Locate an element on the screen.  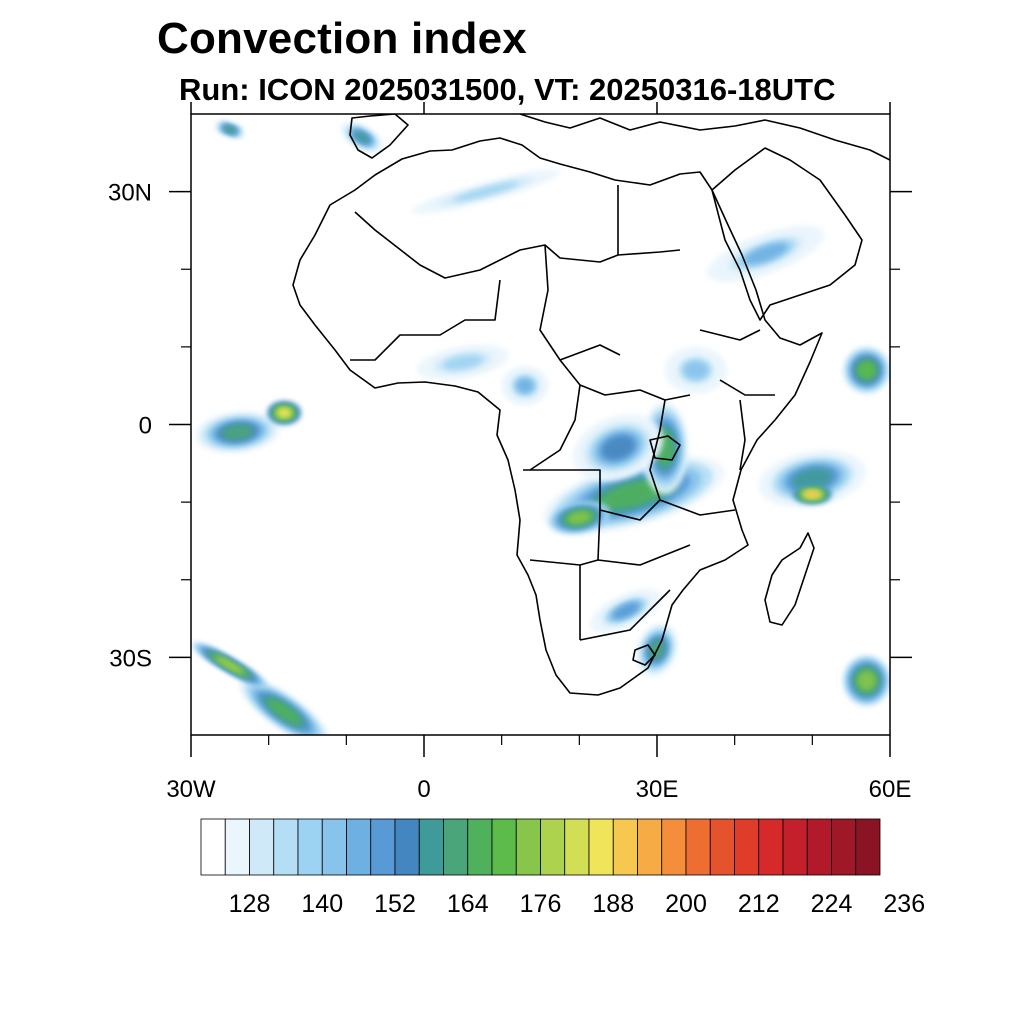
x-tick-label: 30W is located at coordinates (191, 789).